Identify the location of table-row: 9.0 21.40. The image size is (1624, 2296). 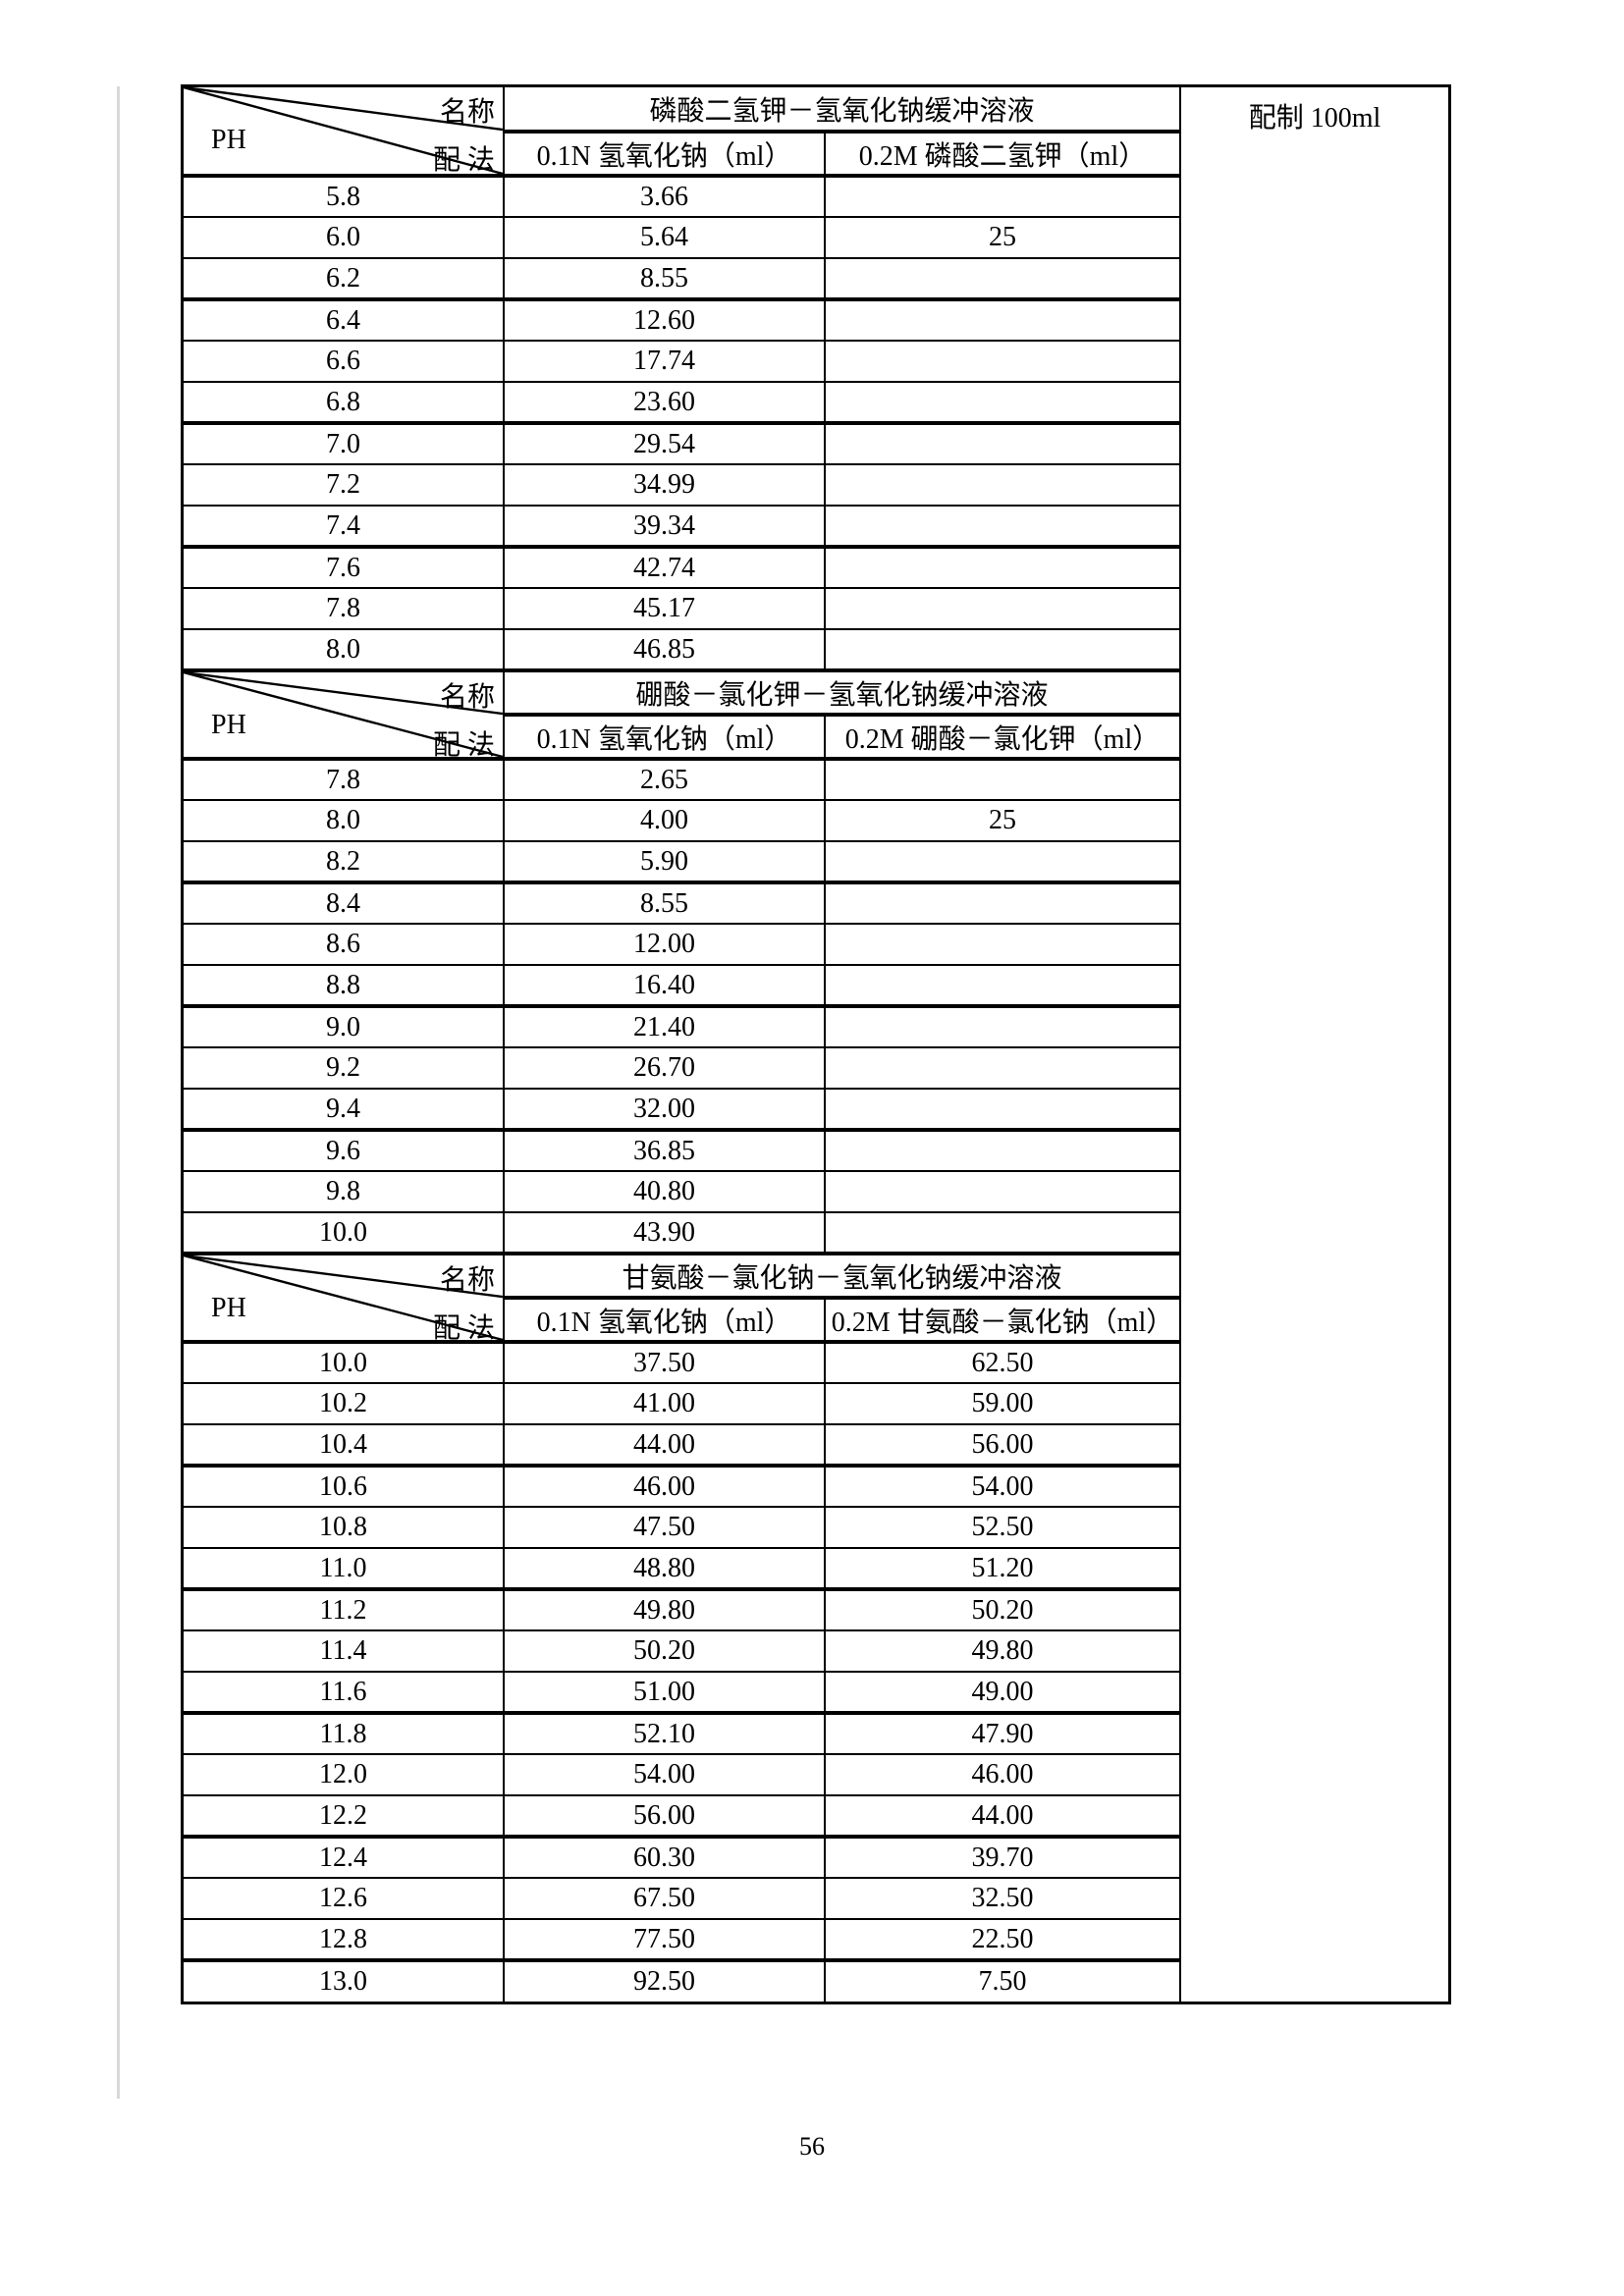
(682, 1026).